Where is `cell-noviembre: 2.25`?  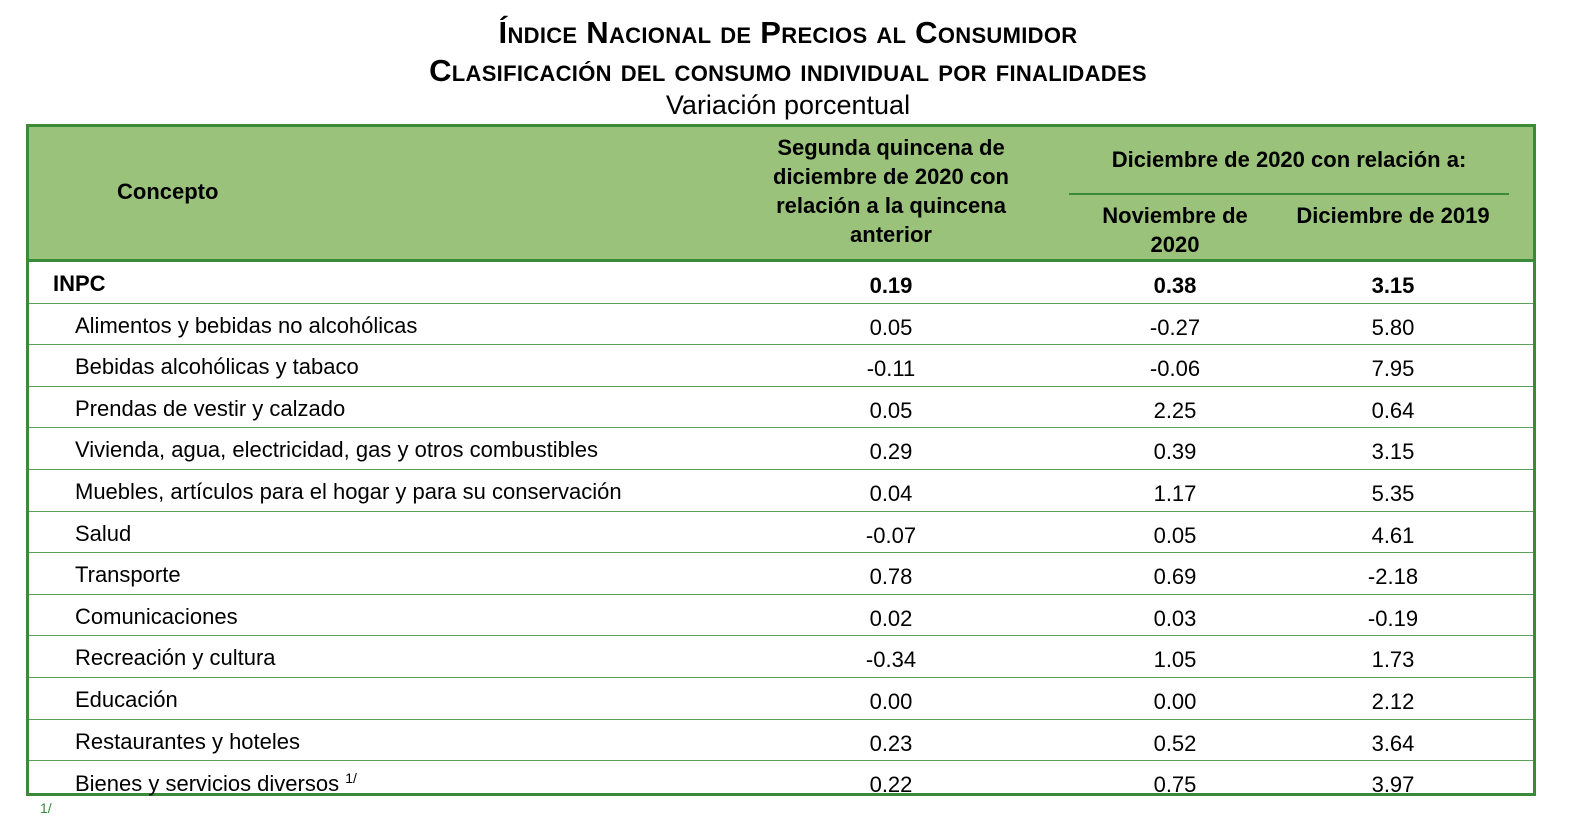 cell-noviembre: 2.25 is located at coordinates (1175, 410).